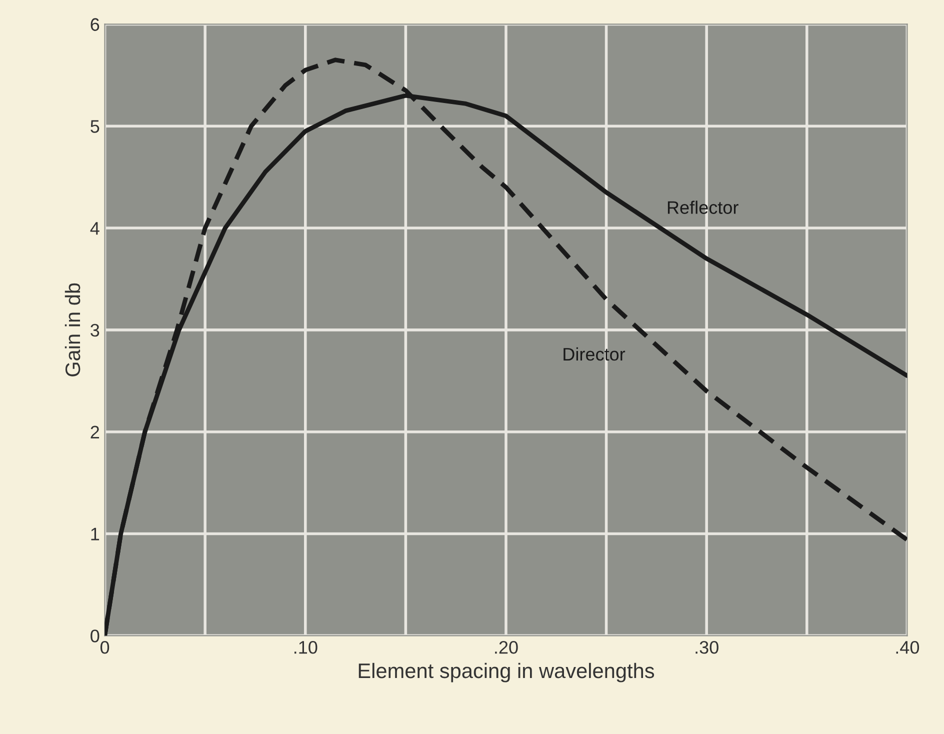 This screenshot has height=734, width=944. I want to click on y-tick-label: 3, so click(95, 330).